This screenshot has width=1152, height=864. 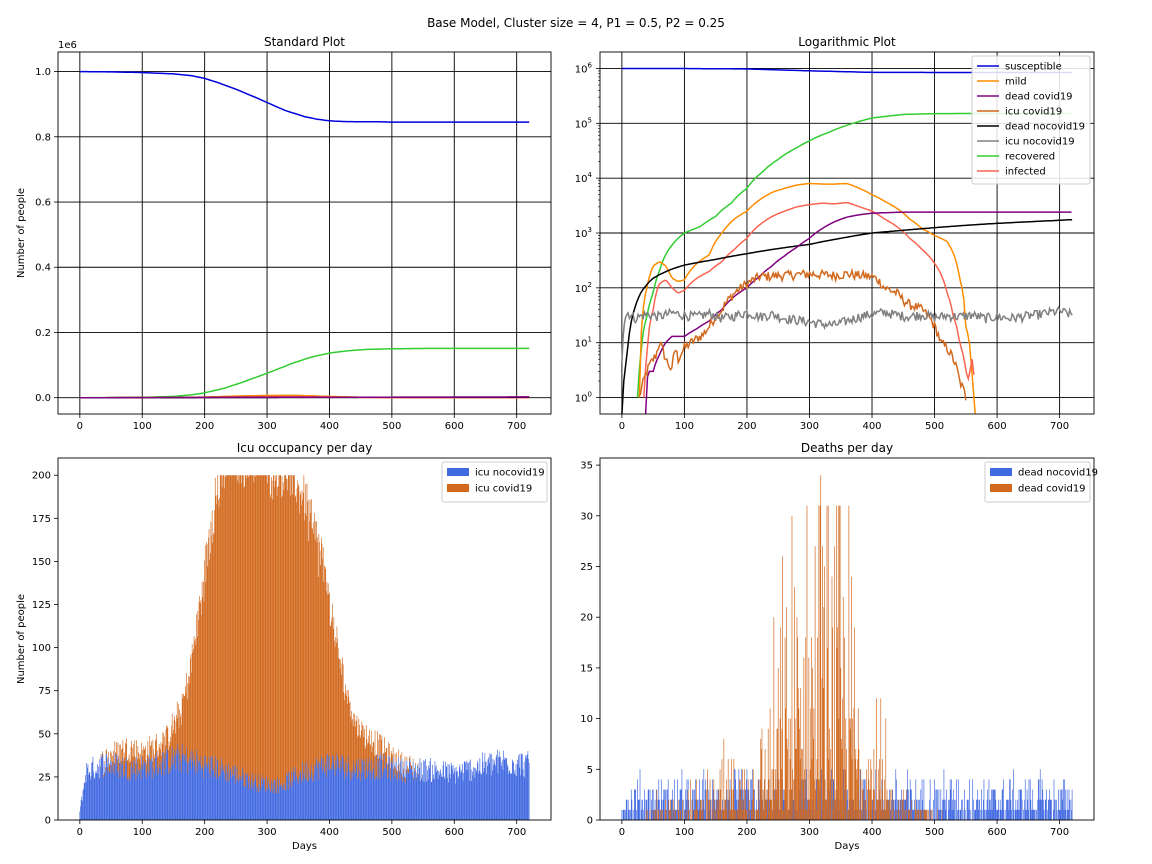 What do you see at coordinates (41, 519) in the screenshot?
I see `y-tick-label: 175` at bounding box center [41, 519].